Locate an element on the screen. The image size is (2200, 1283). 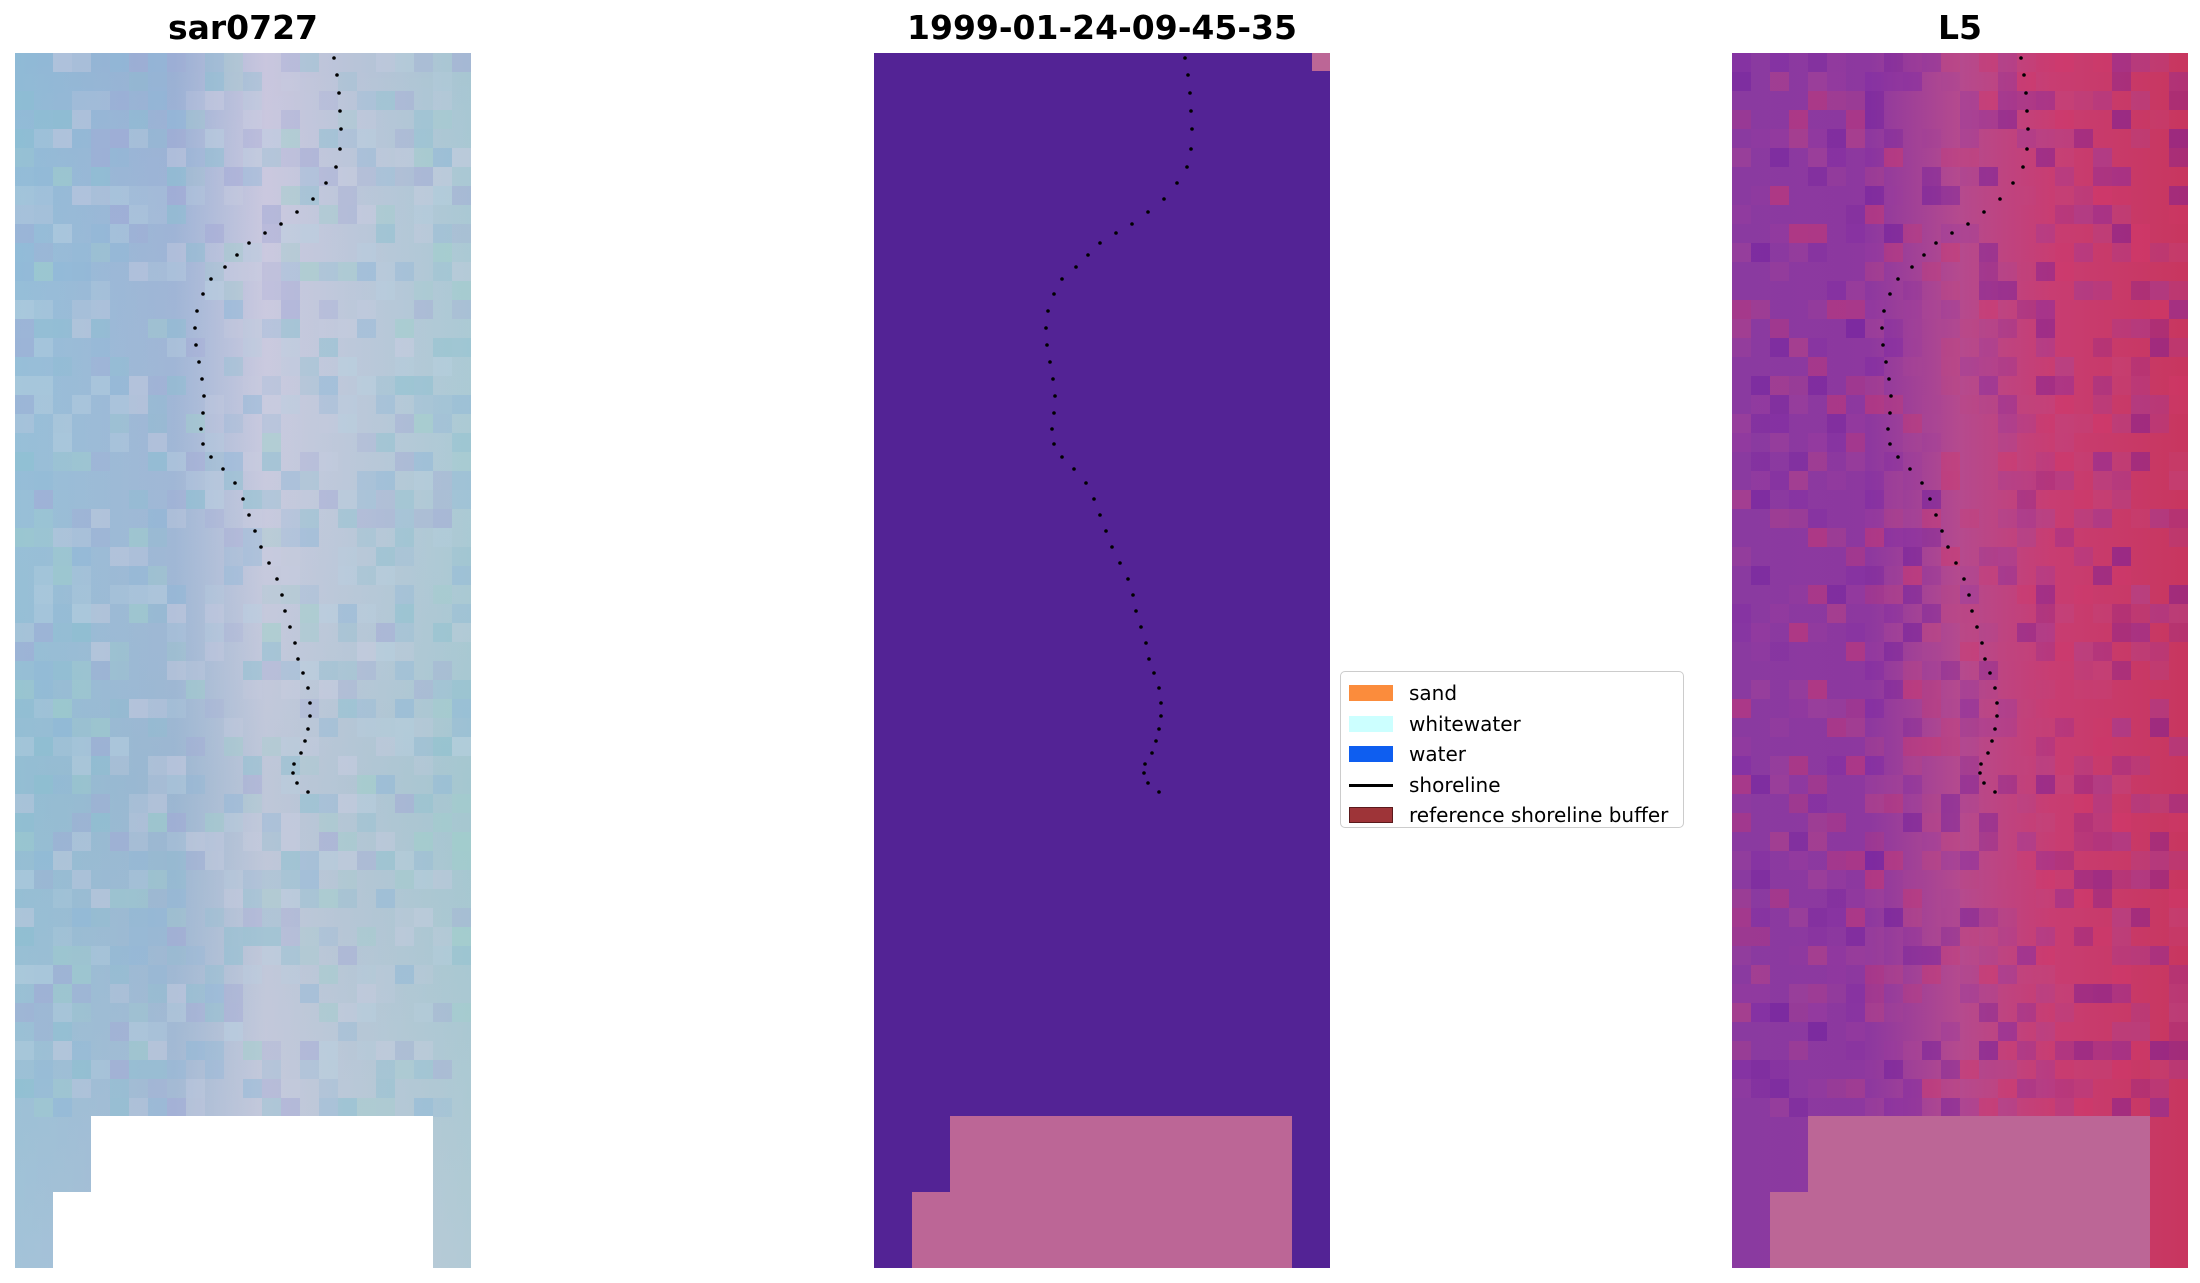
whitewater-swatch-icon is located at coordinates (1371, 723).